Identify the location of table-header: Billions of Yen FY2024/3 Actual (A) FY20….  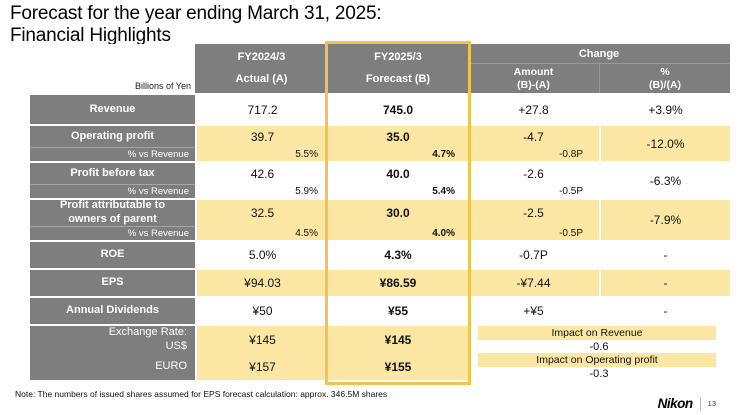
(380, 68).